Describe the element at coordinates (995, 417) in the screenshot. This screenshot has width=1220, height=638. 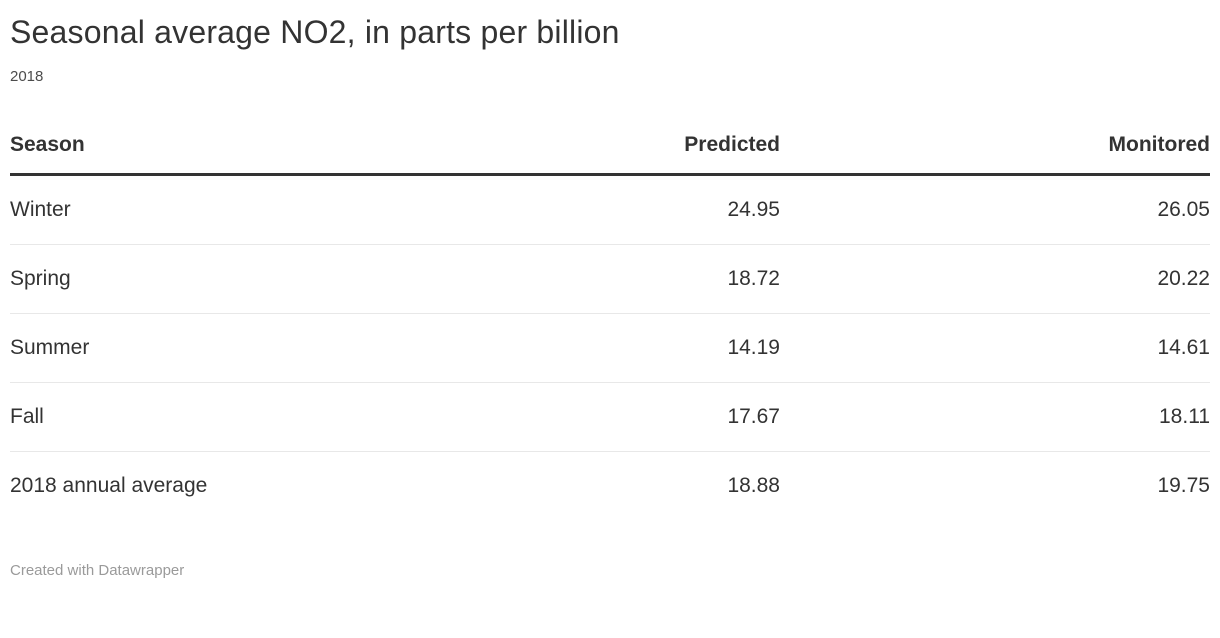
I see `cell-monitored: 18.11` at that location.